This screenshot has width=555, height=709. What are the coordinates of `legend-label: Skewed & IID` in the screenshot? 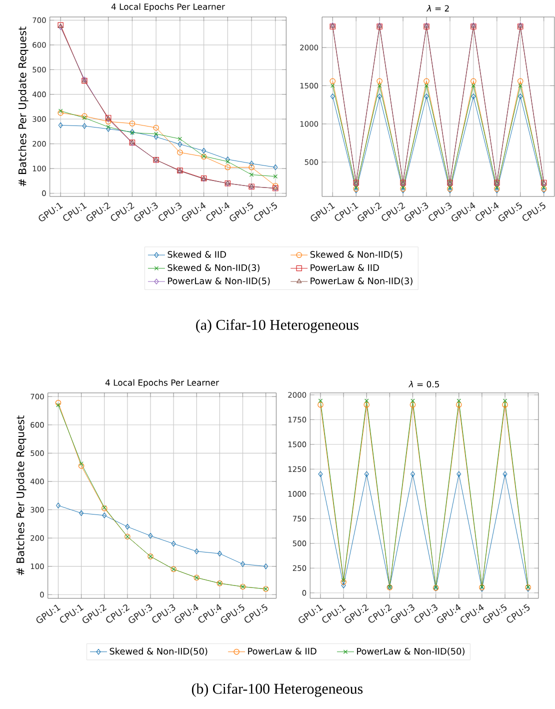 It's located at (197, 254).